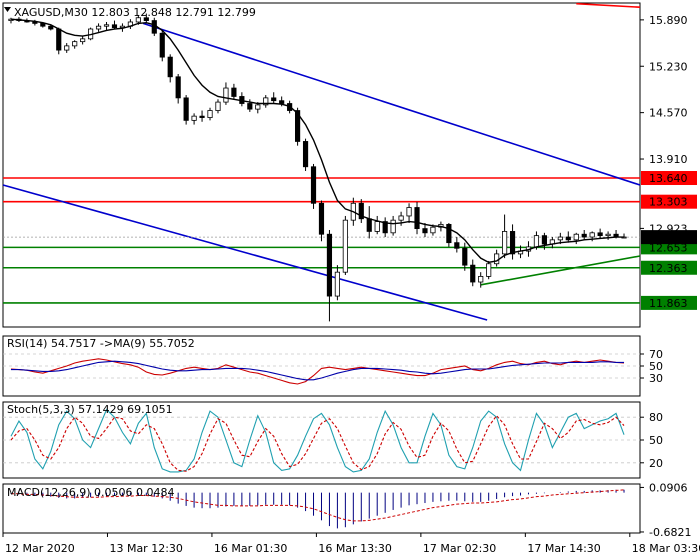 The height and width of the screenshot is (560, 700). What do you see at coordinates (250, 548) in the screenshot?
I see `time-label: 16 Mar 01:30` at bounding box center [250, 548].